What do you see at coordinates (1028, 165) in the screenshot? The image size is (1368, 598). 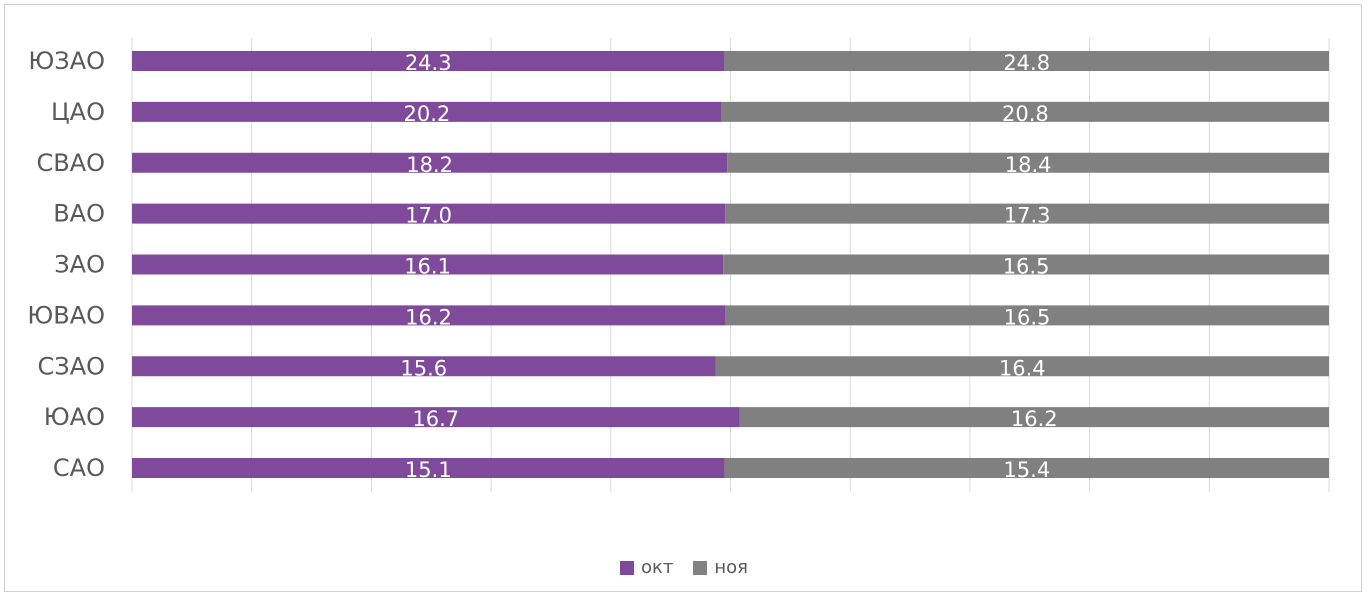 I see `data-label: 18.4` at bounding box center [1028, 165].